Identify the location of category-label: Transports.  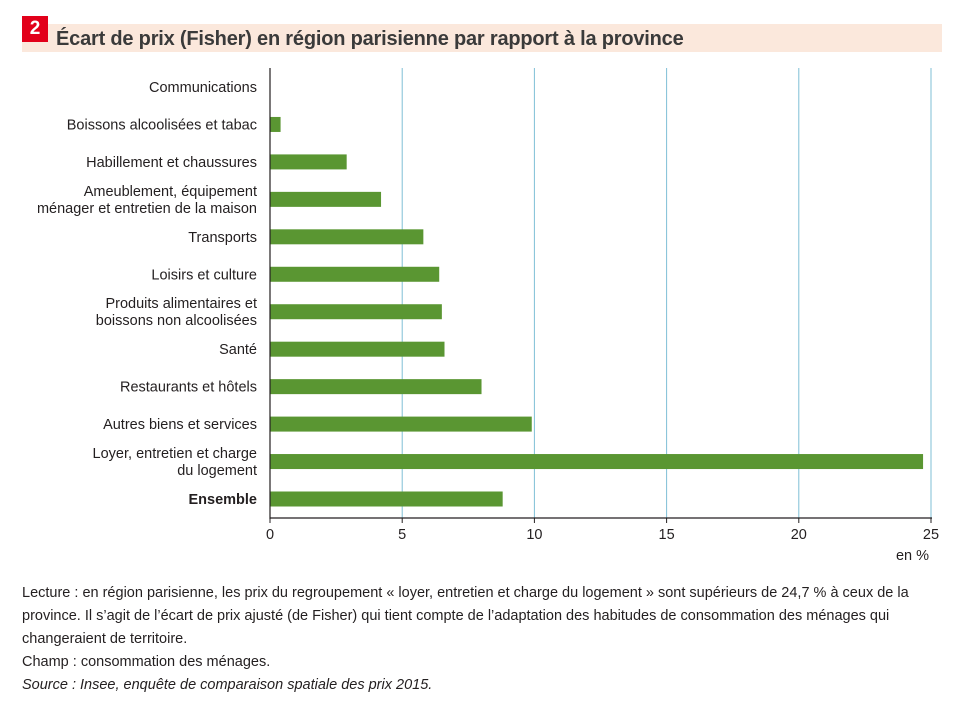
(222, 238).